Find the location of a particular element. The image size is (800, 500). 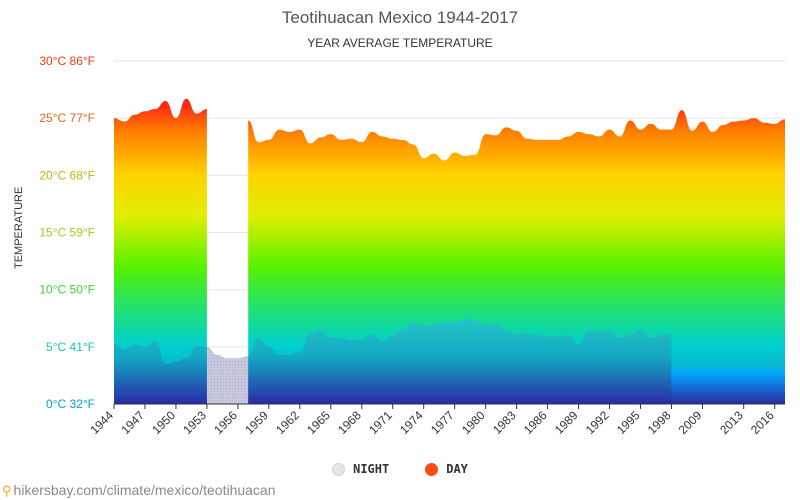

source-link-text: hikersbay.com/climate/mexico/teotihuacan is located at coordinates (144, 490).